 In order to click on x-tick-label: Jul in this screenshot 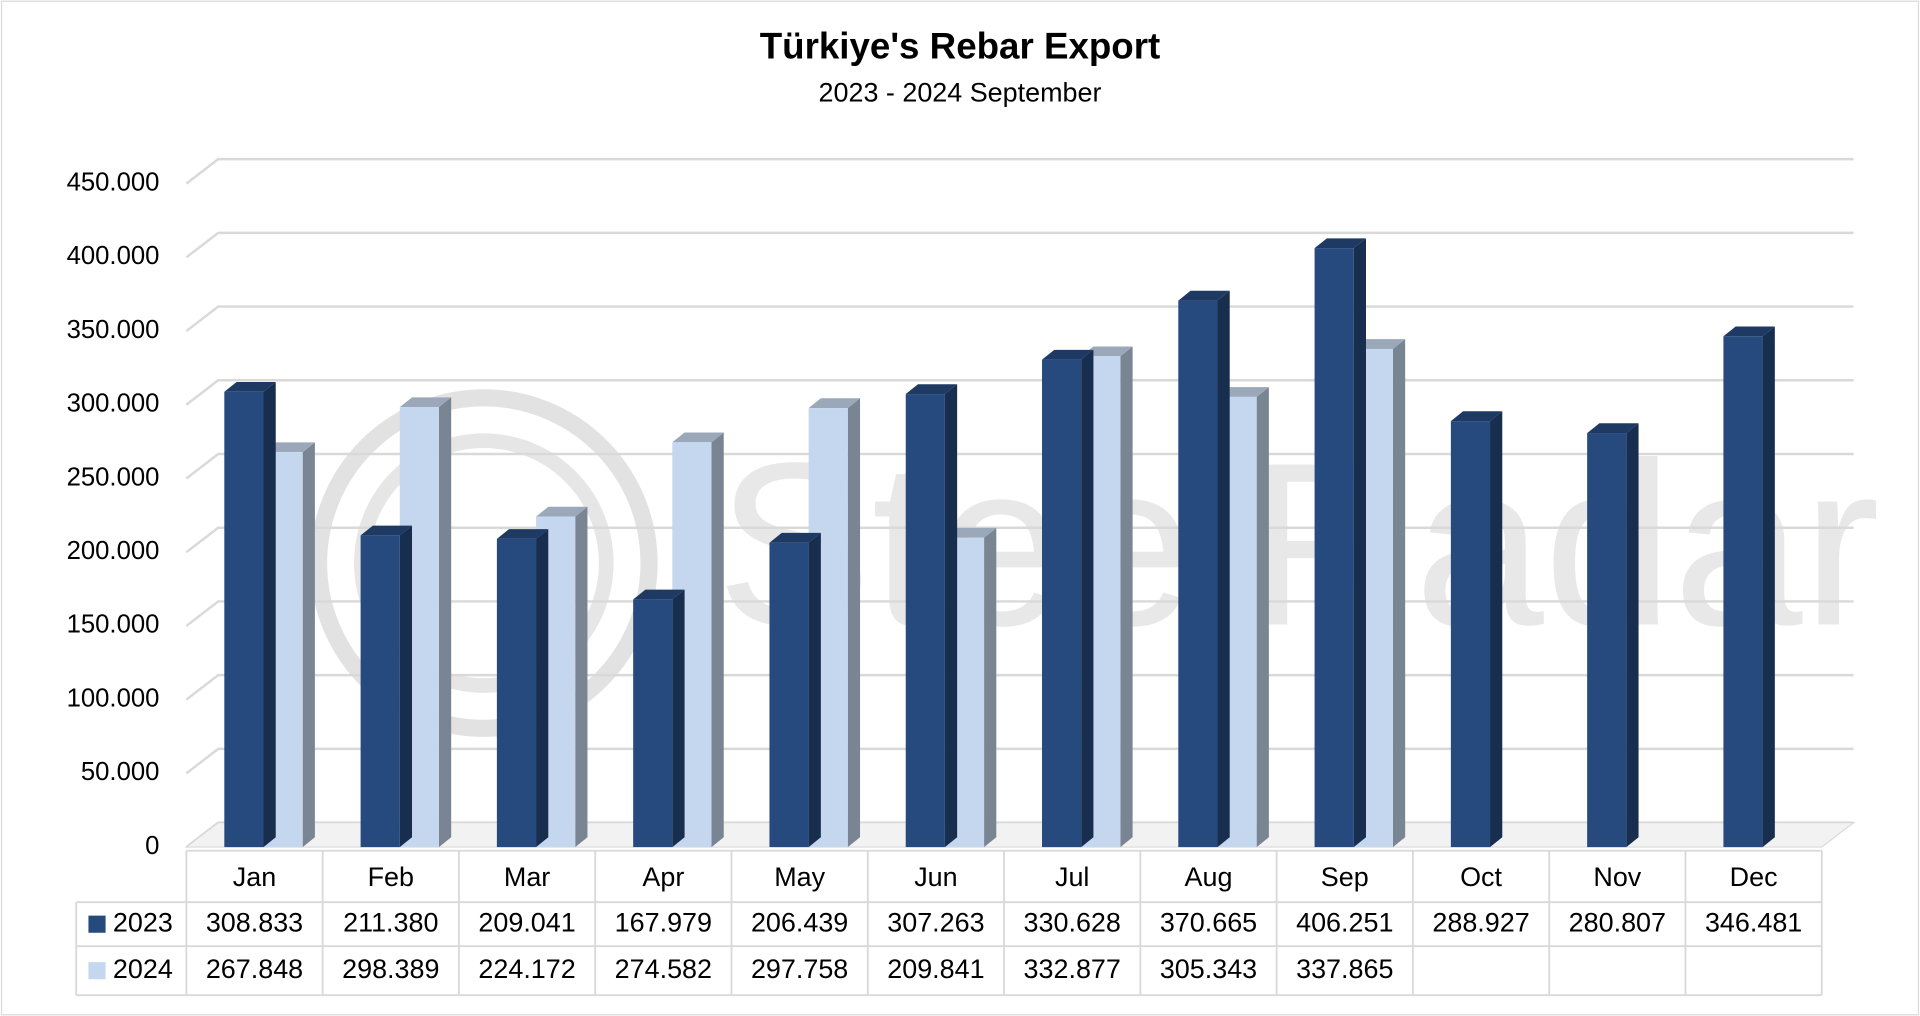, I will do `click(1072, 877)`.